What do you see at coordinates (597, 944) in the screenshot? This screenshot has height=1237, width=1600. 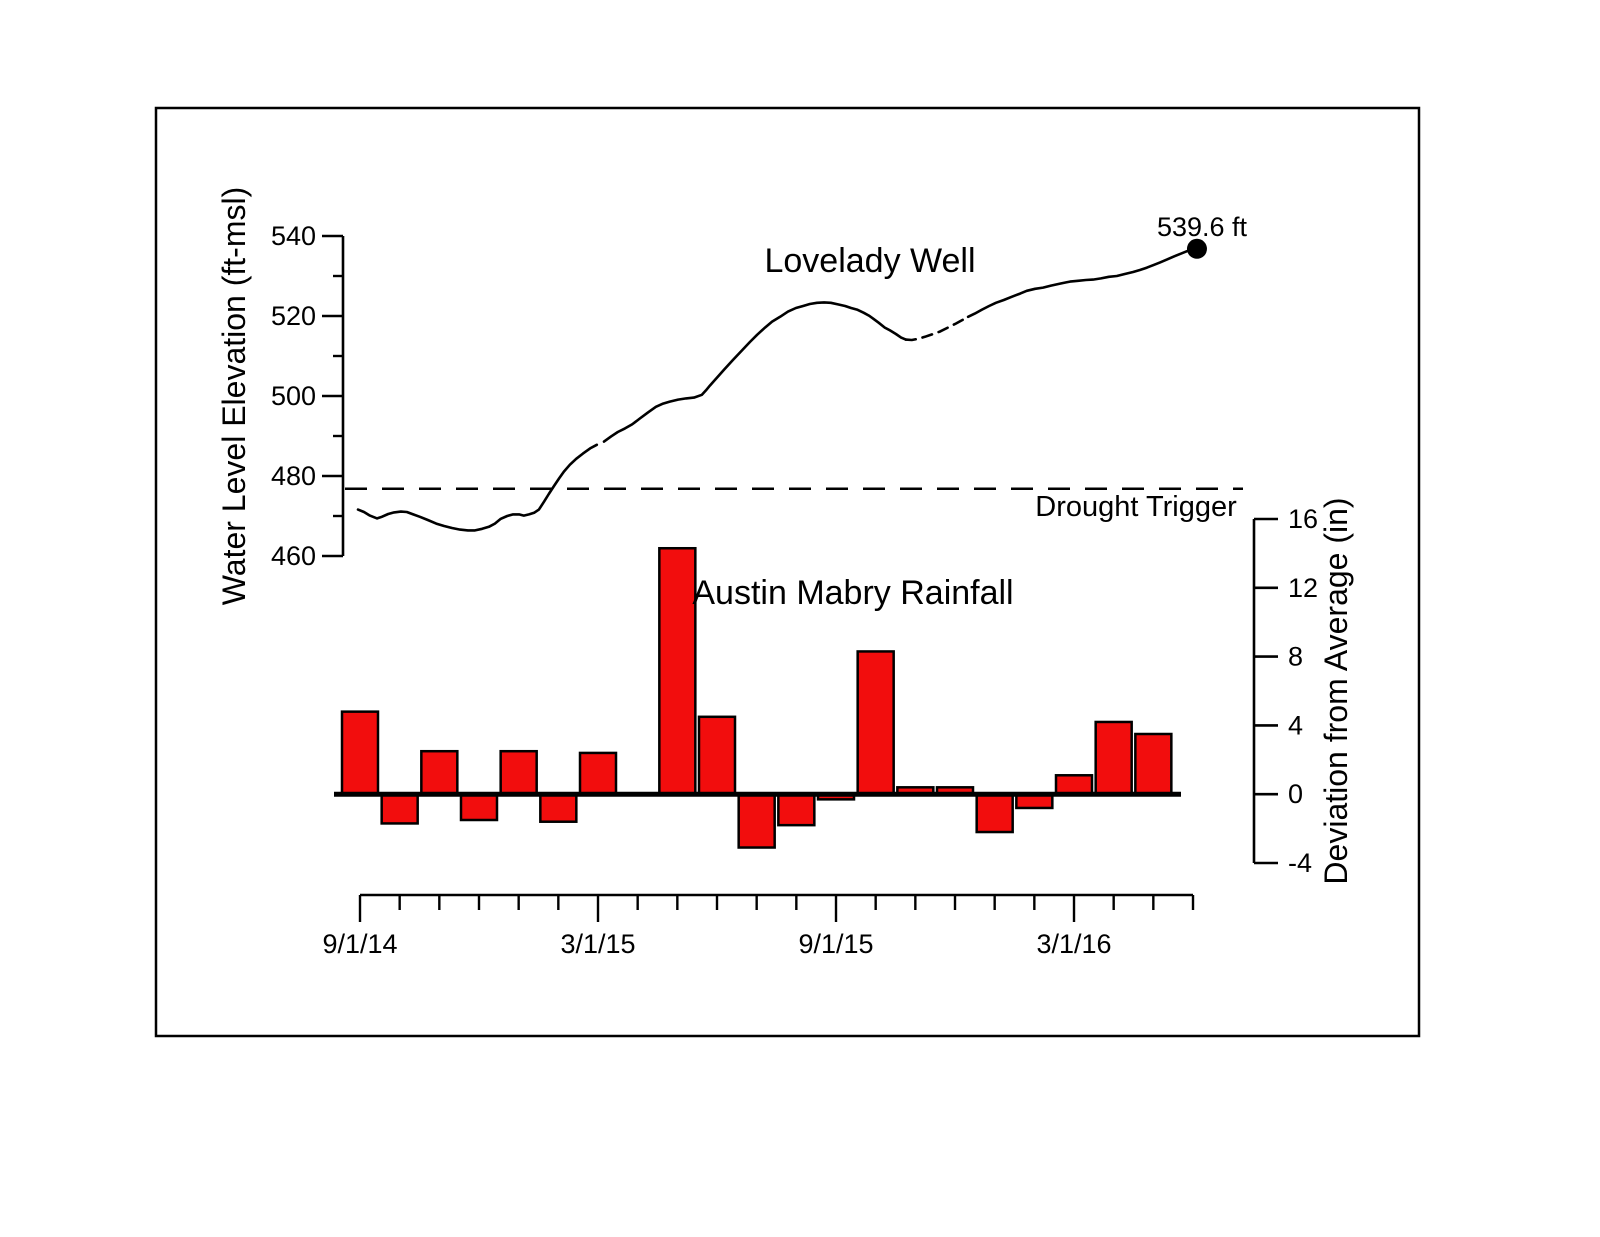 I see `x-axis-date-label: 3/1/15` at bounding box center [597, 944].